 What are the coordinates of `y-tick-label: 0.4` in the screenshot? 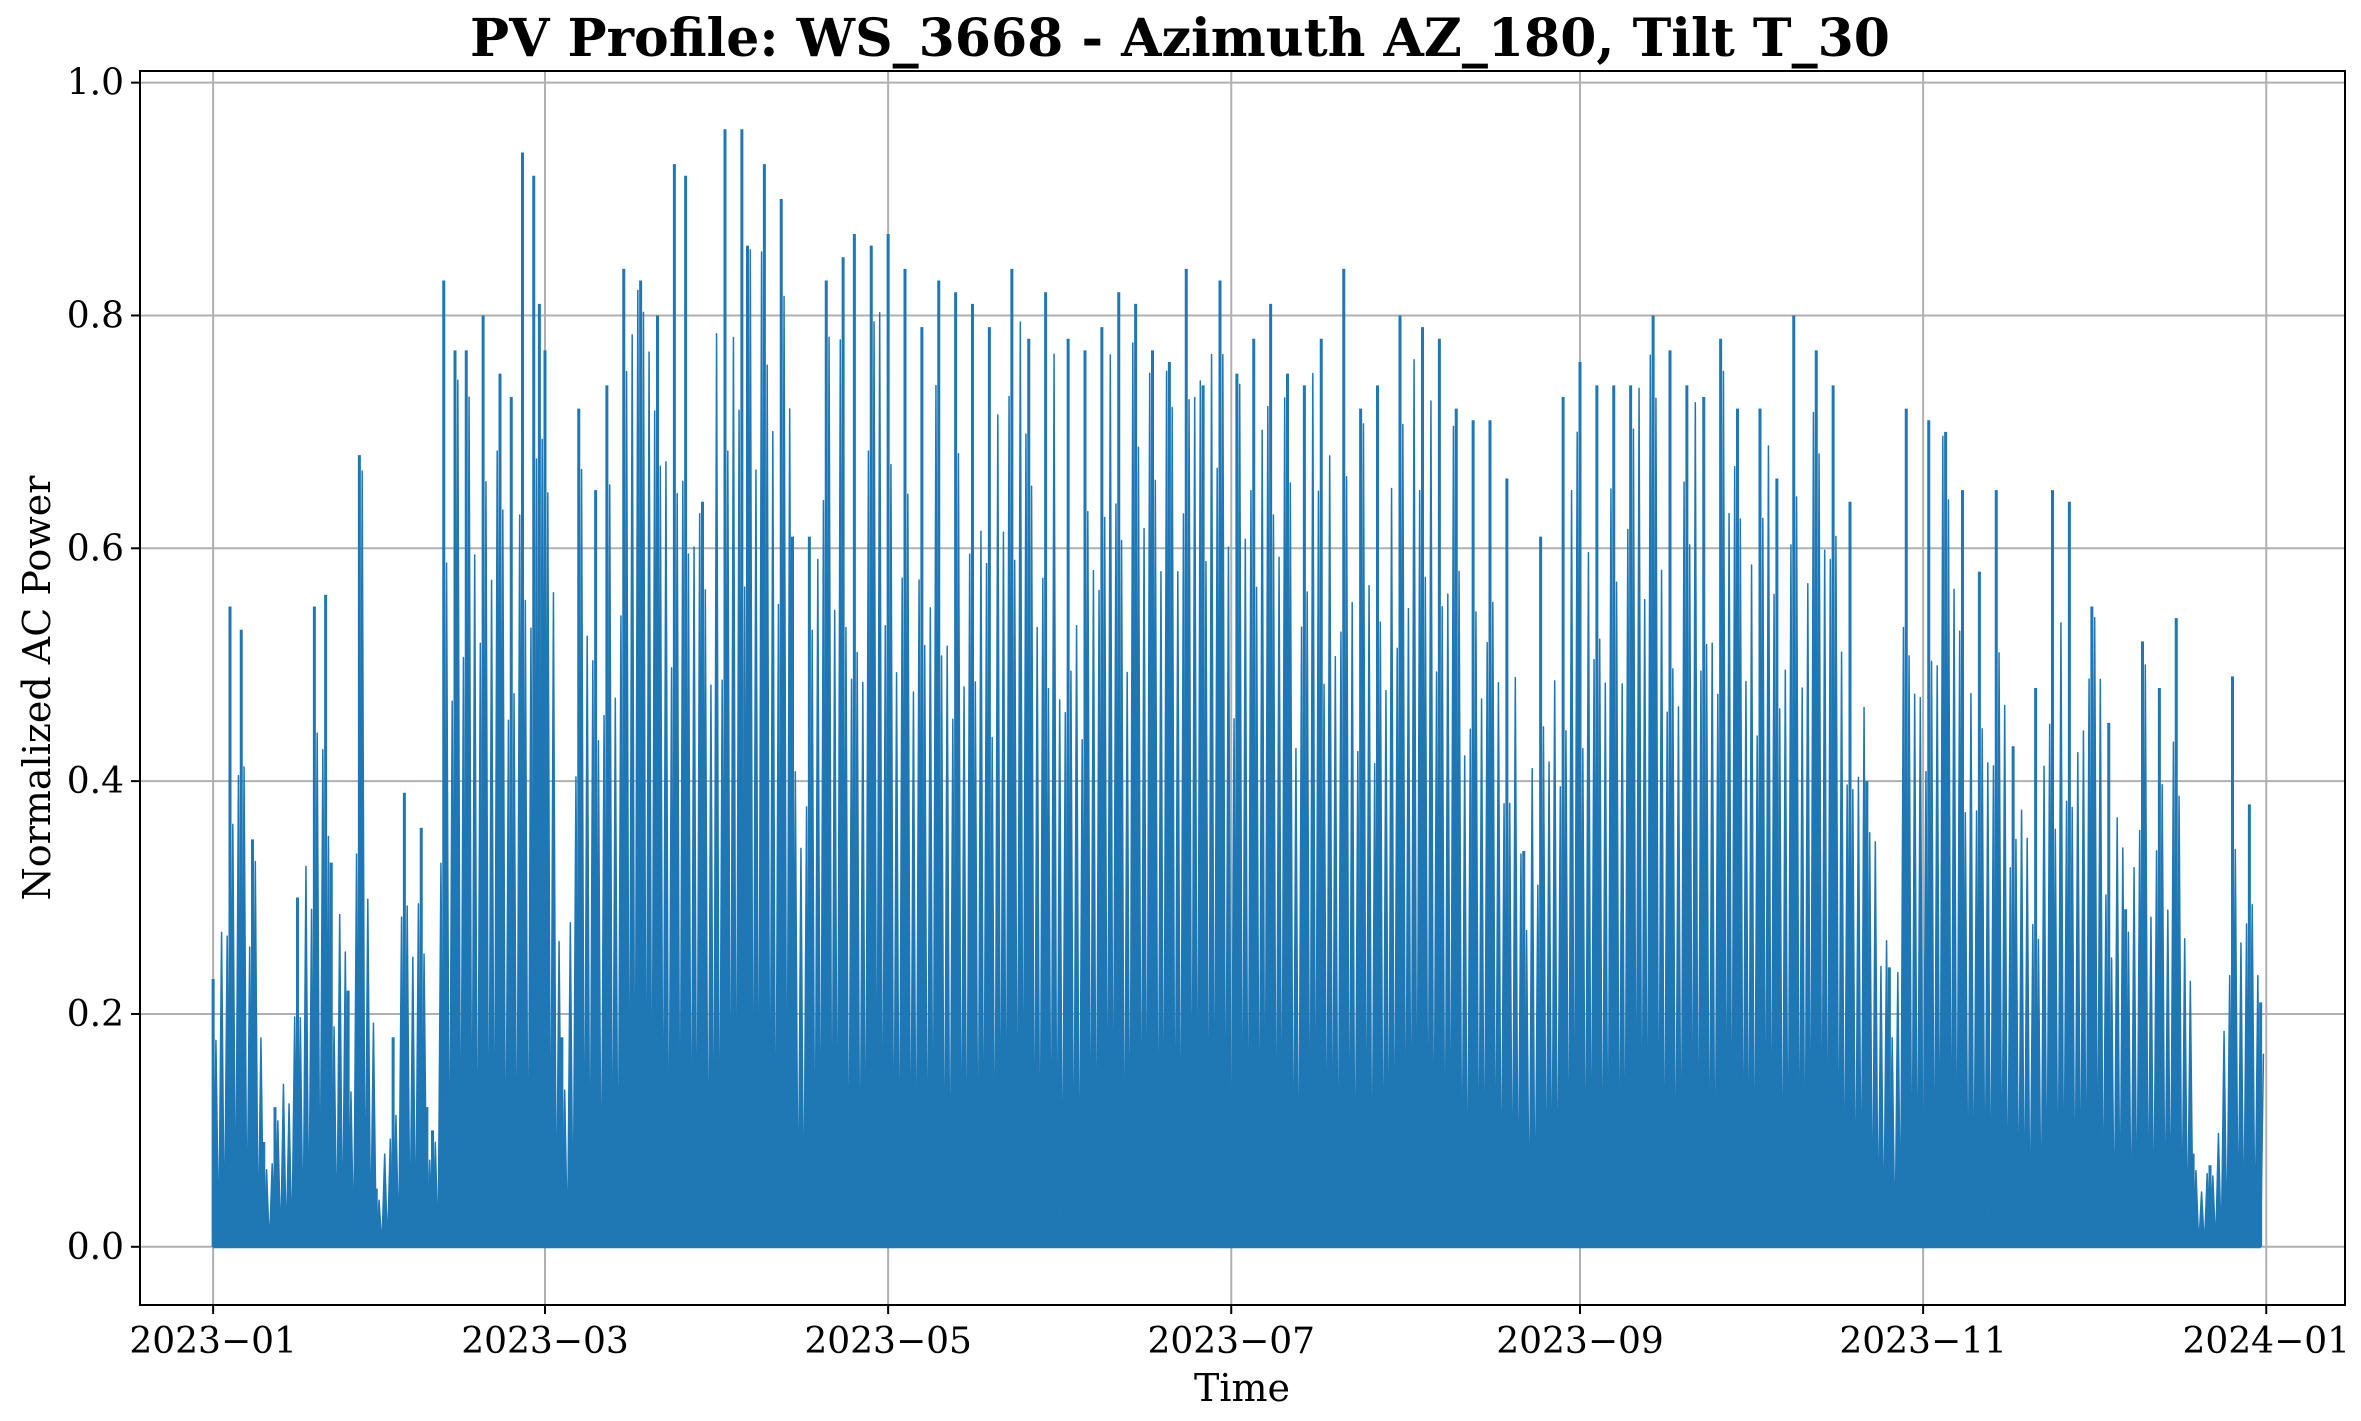 It's located at (95, 781).